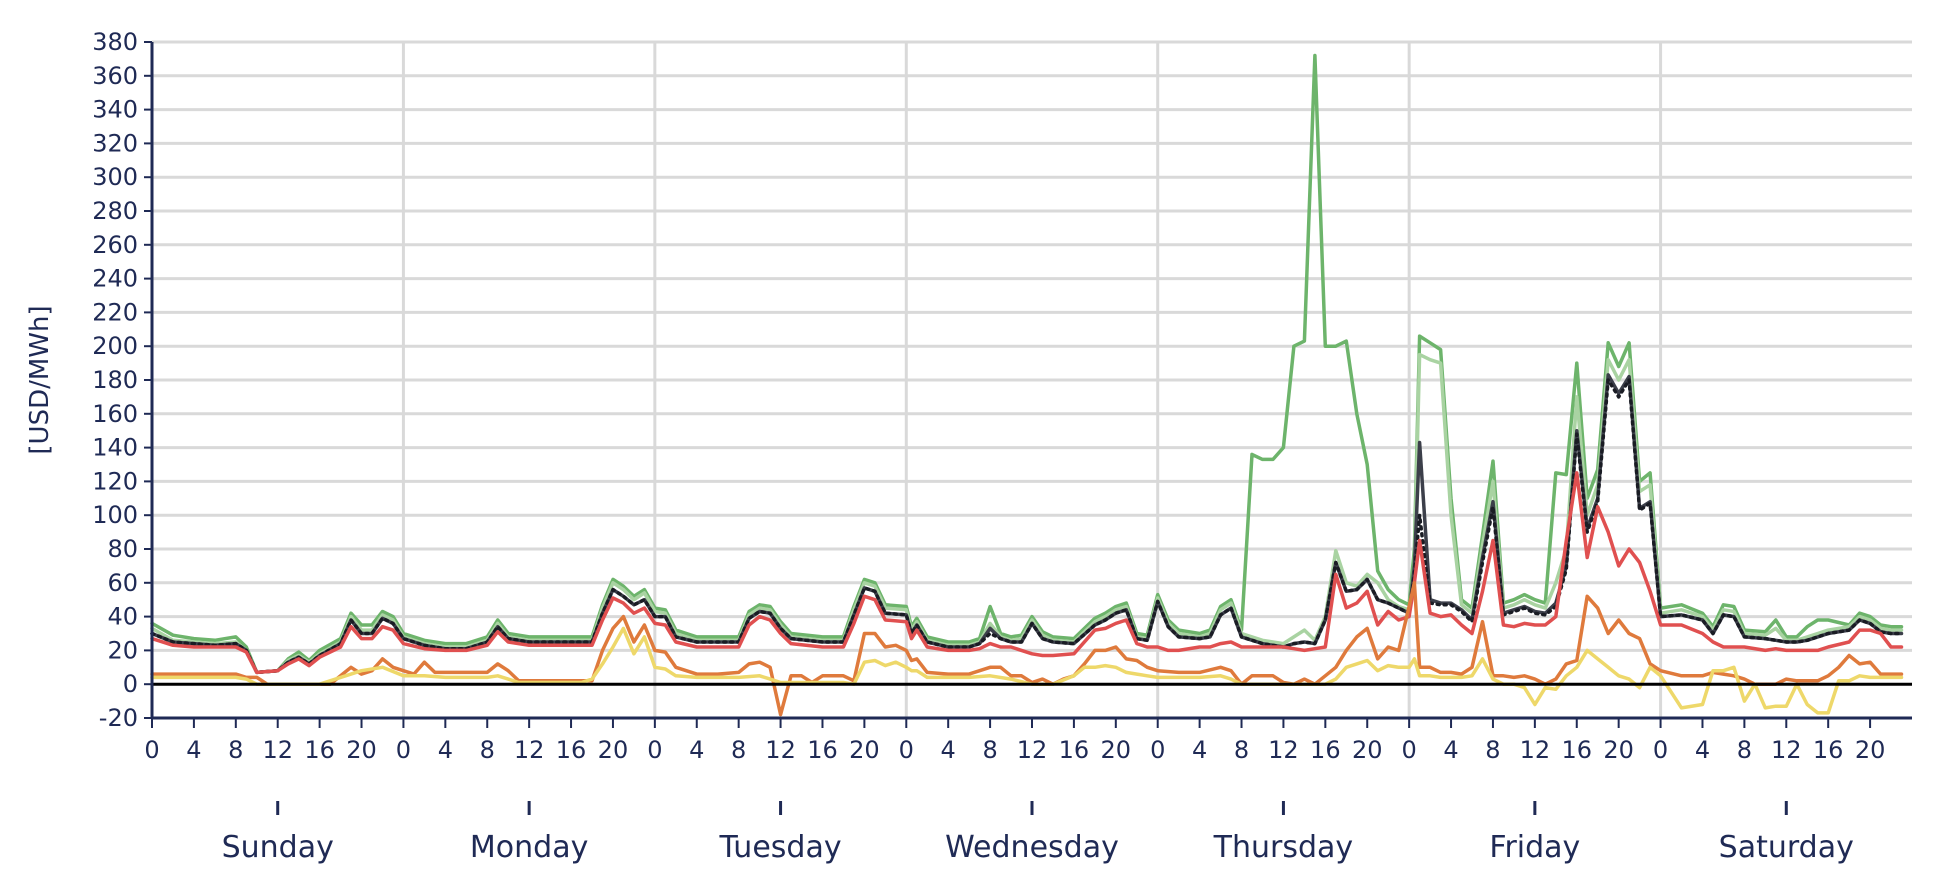  I want to click on y-tick-label: 380, so click(115, 42).